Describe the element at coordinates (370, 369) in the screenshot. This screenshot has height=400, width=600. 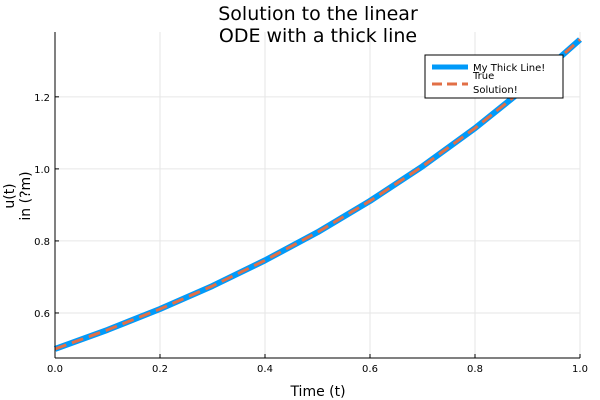
I see `x-tick-label-3: 0.6` at that location.